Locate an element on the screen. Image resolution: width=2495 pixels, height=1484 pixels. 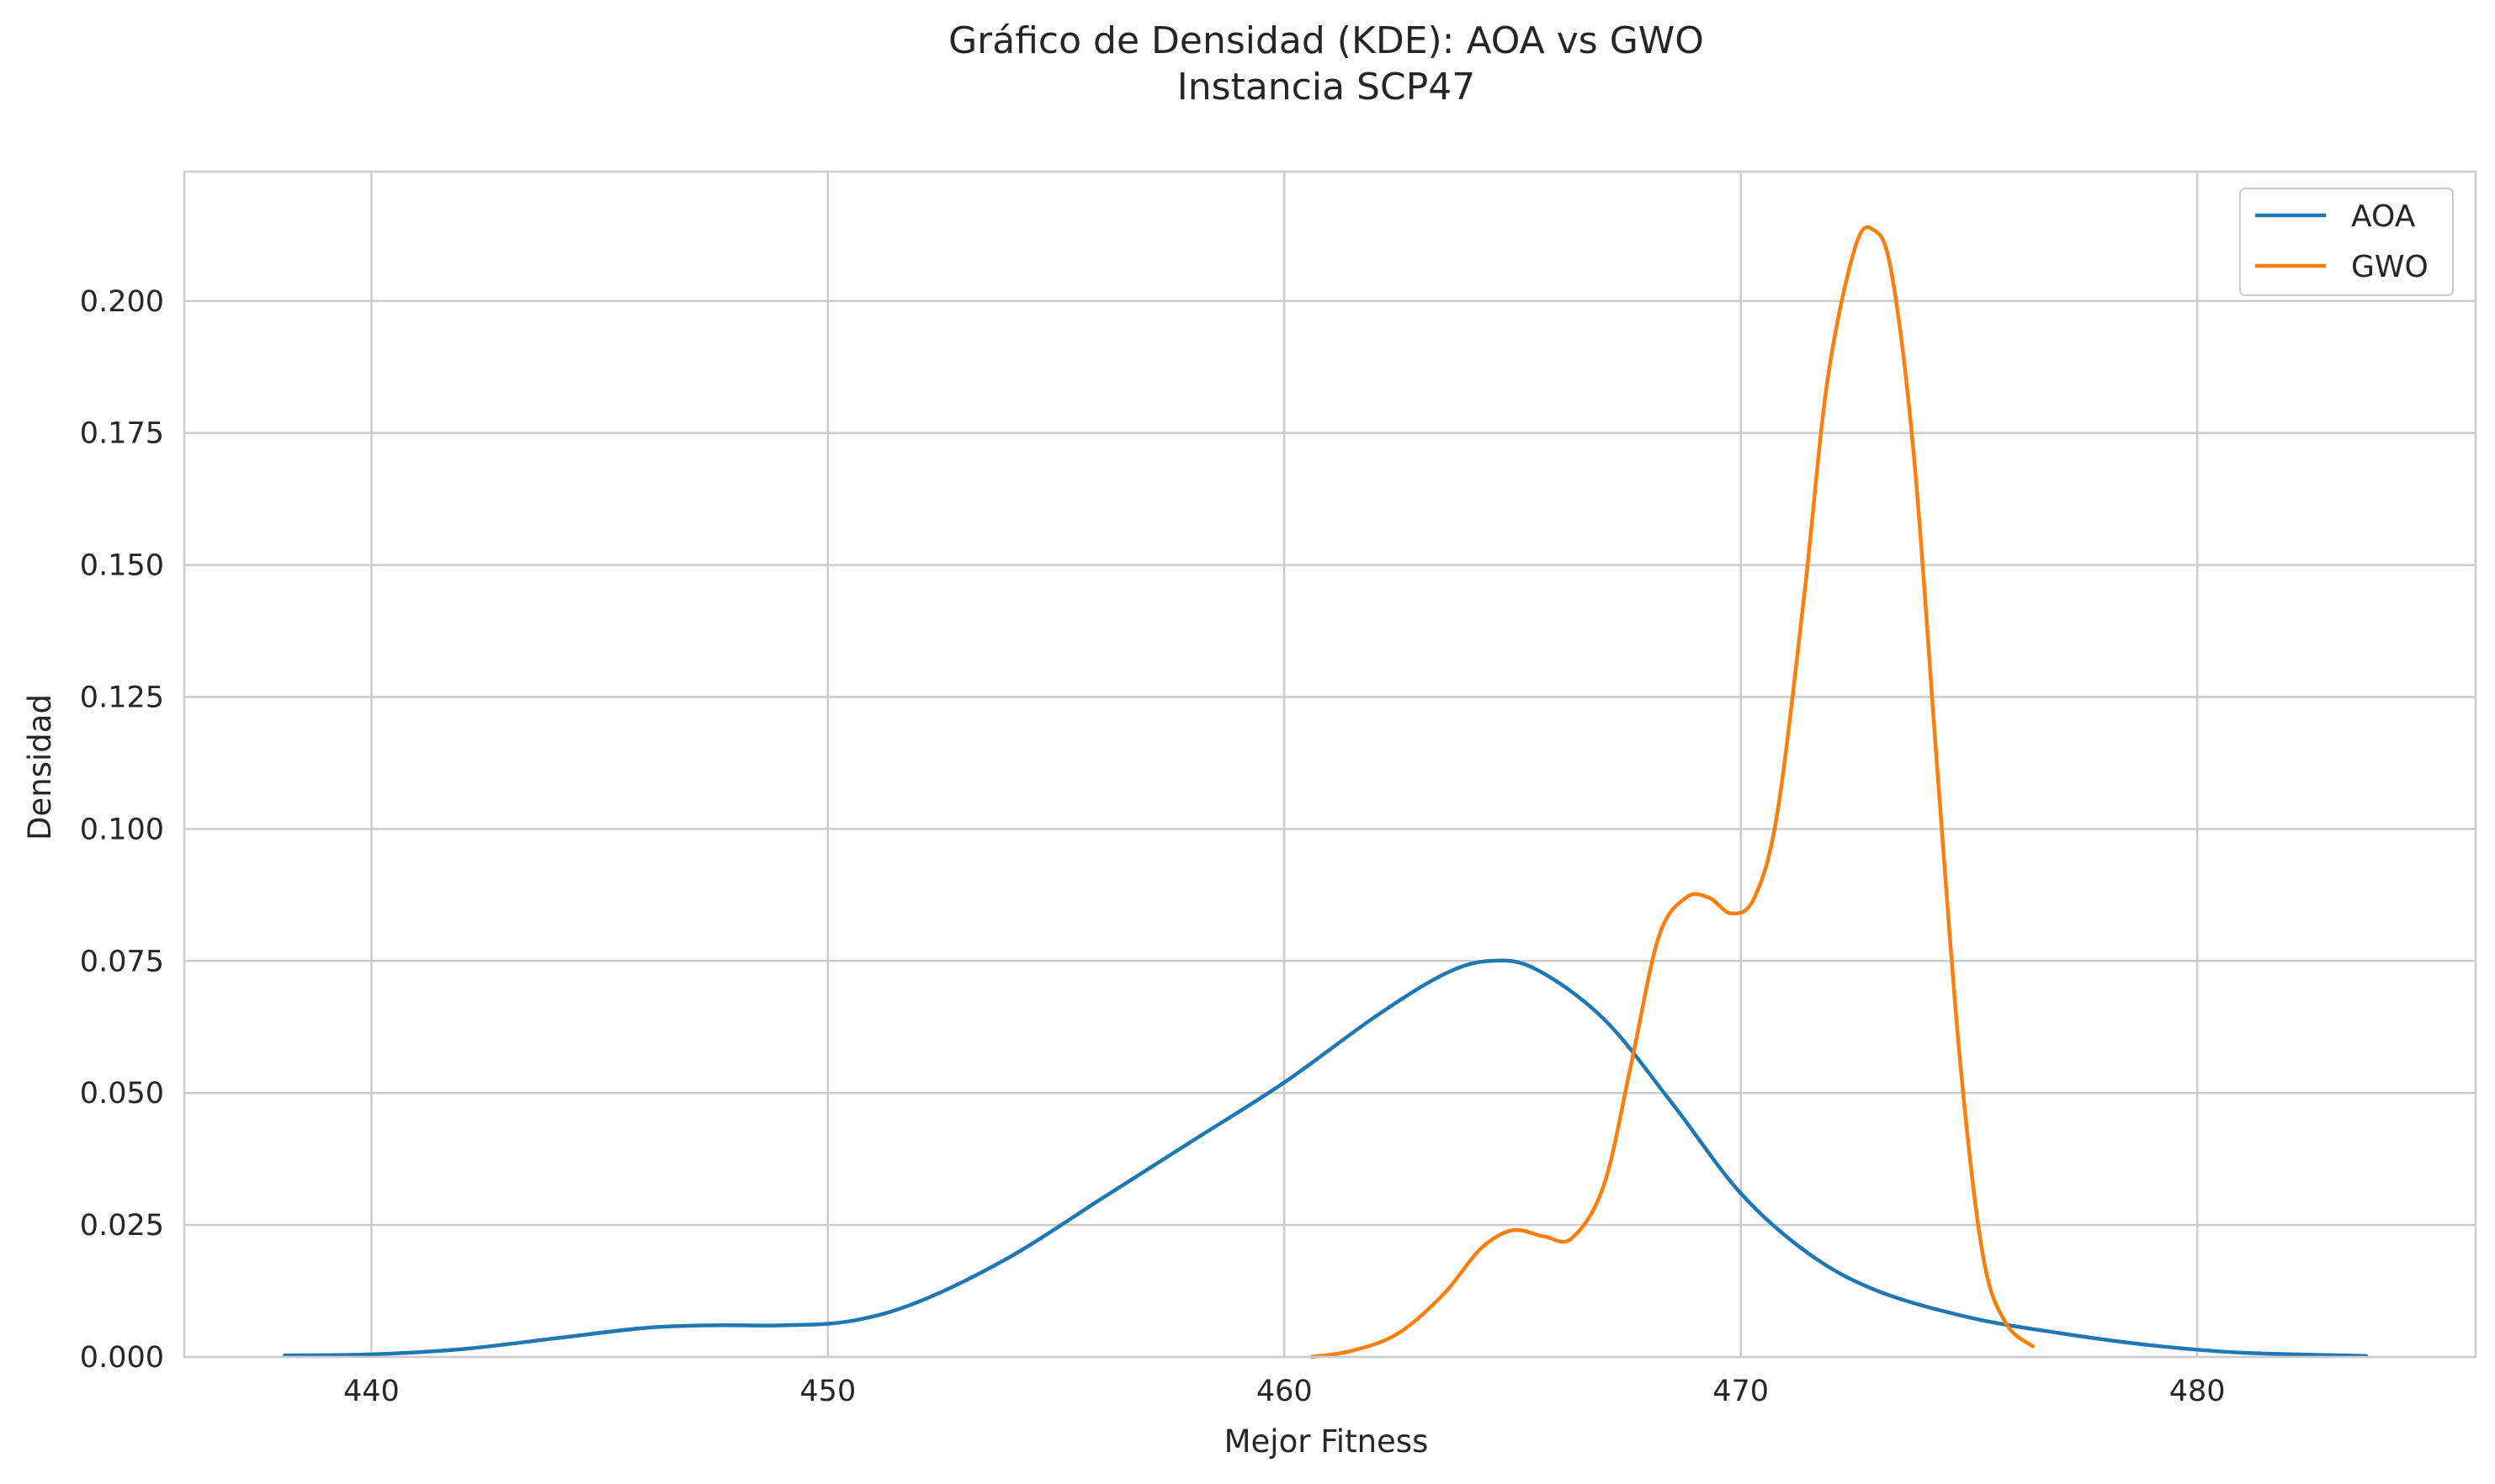
y-axis-label: Densidad is located at coordinates (40, 767).